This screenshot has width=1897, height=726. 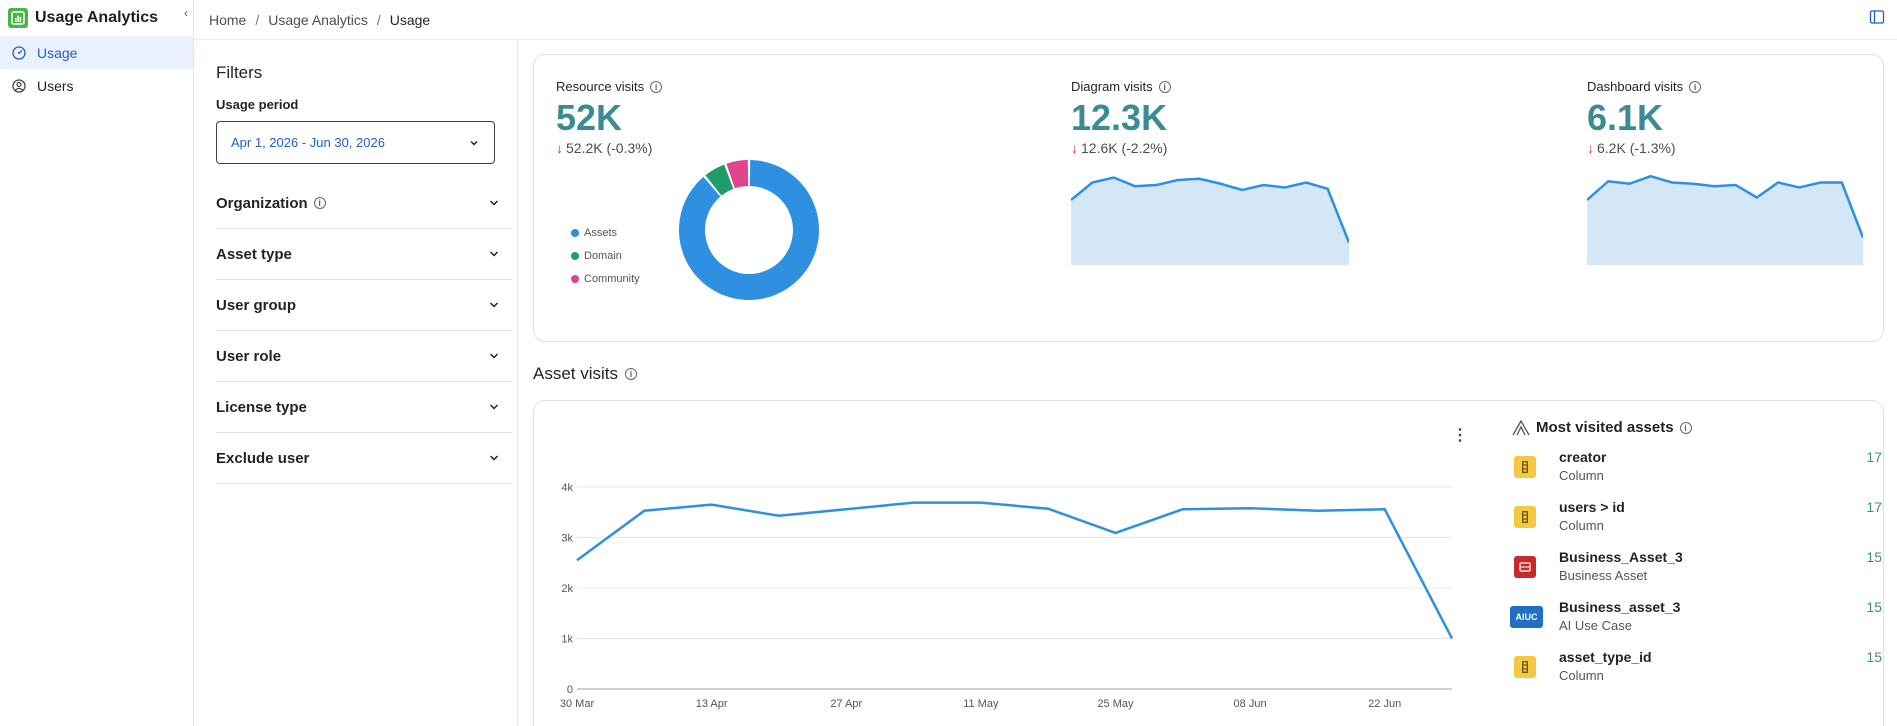 What do you see at coordinates (364, 305) in the screenshot?
I see `filter-accordion: User group` at bounding box center [364, 305].